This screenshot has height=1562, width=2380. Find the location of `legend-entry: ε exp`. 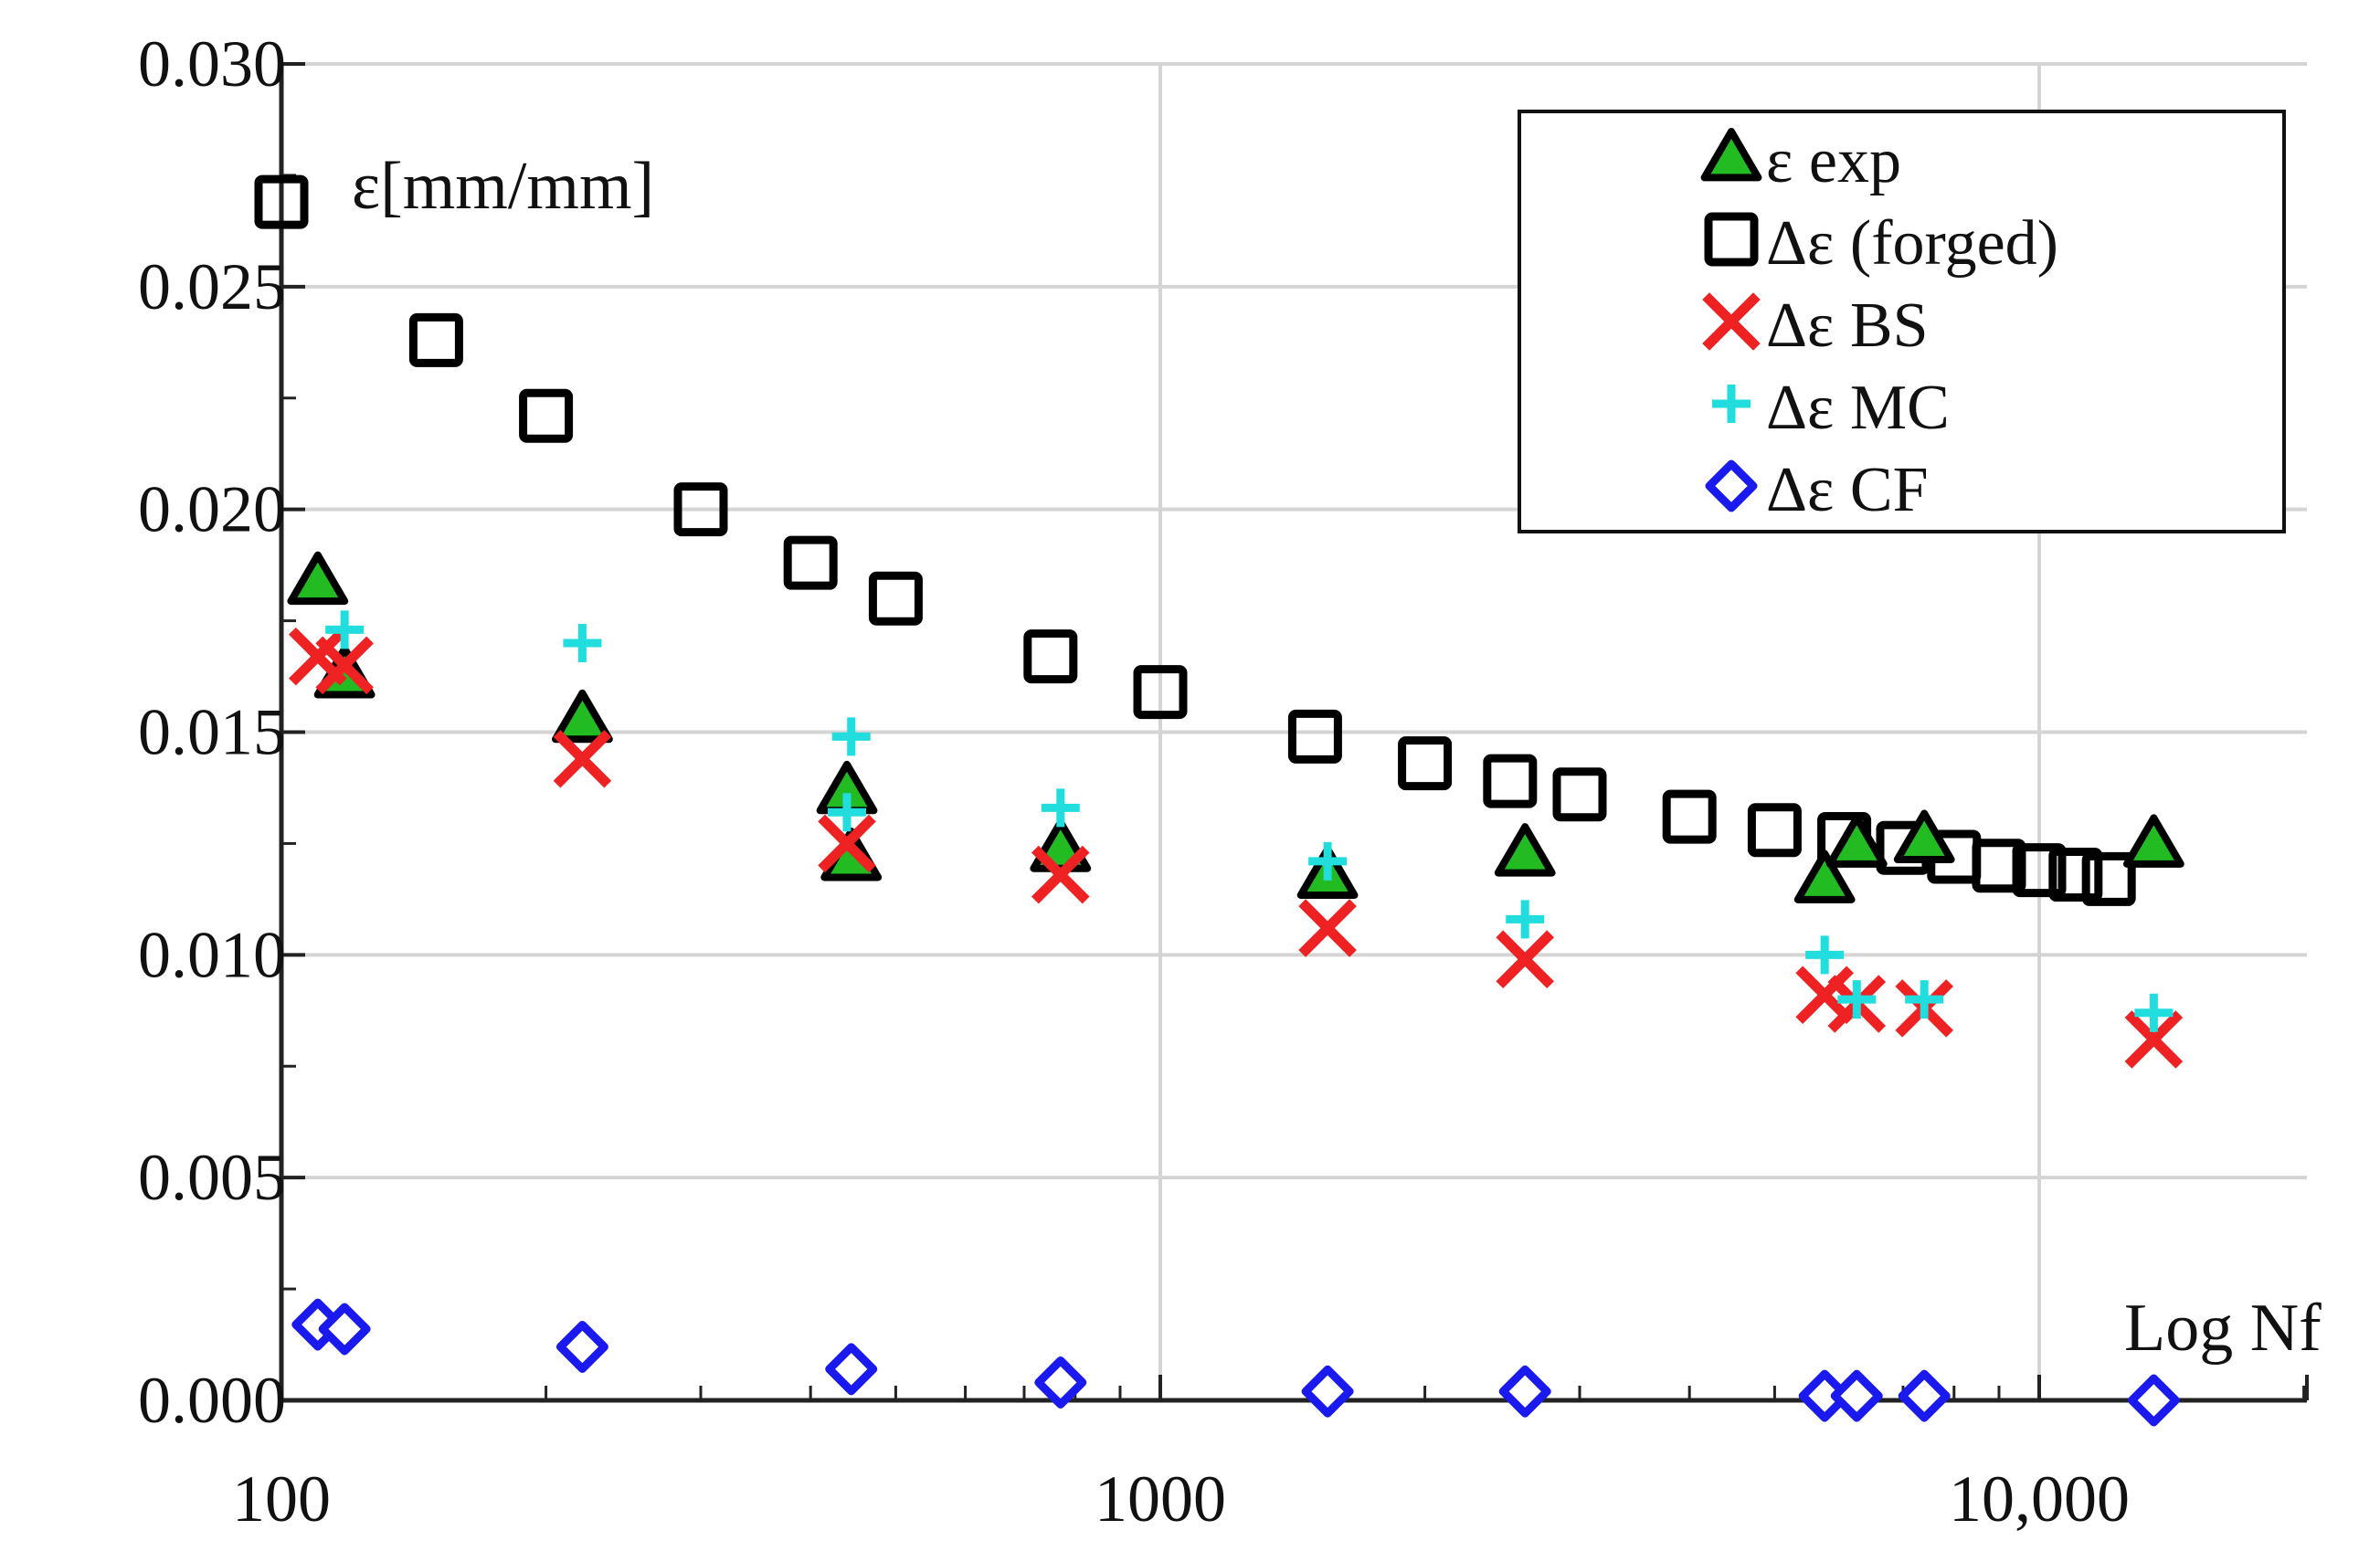

legend-entry: ε exp is located at coordinates (1801, 161).